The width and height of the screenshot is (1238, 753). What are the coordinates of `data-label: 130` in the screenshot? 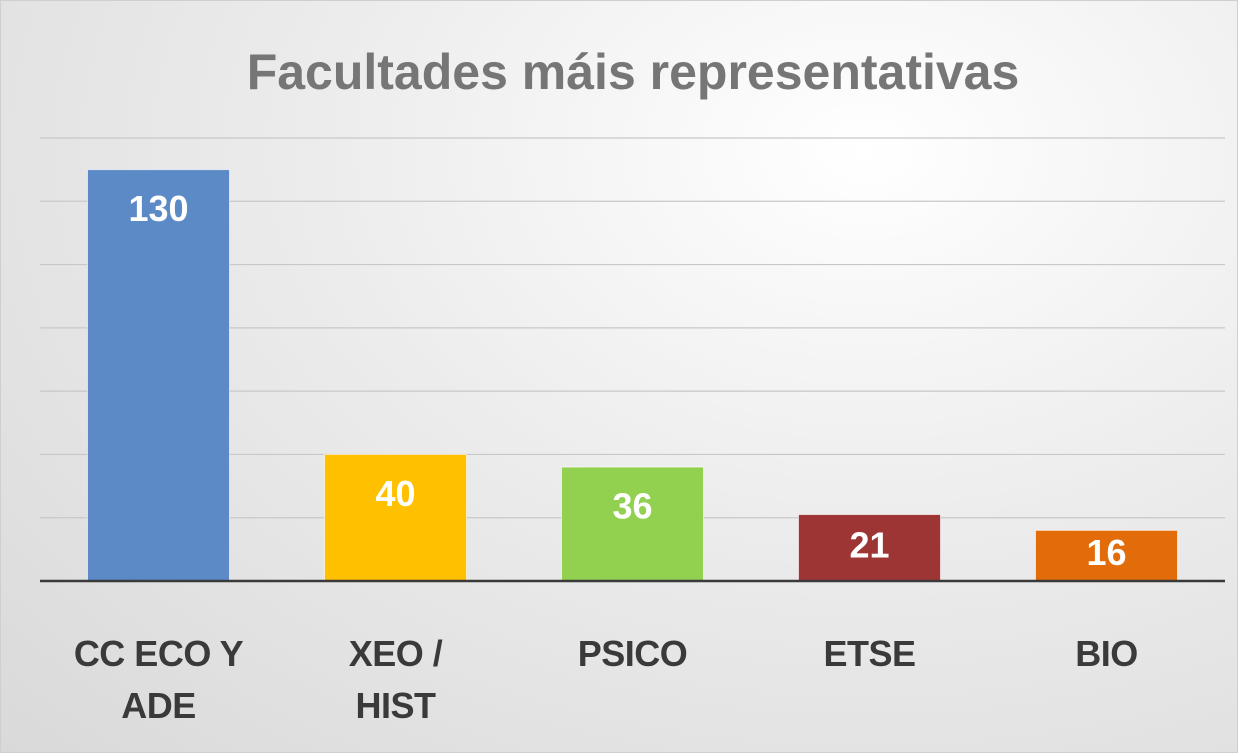 It's located at (158, 208).